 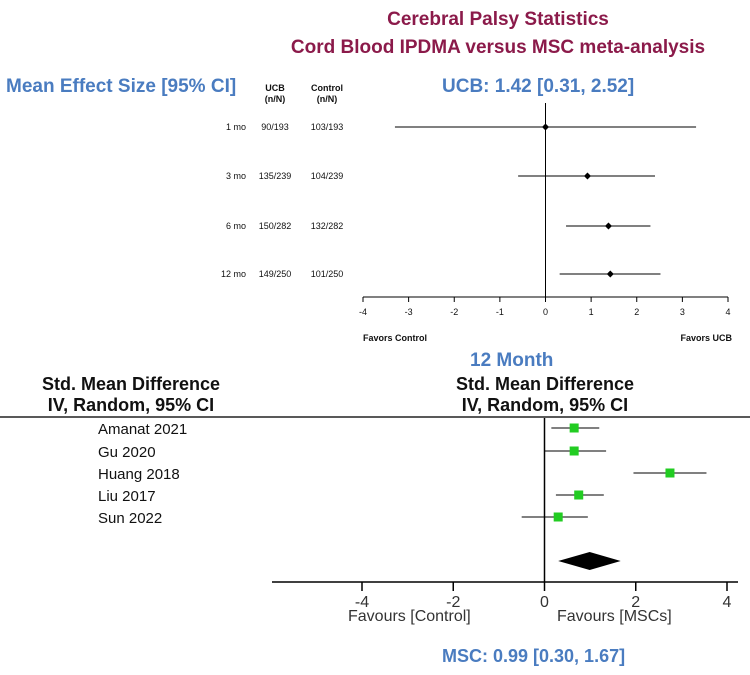 What do you see at coordinates (233, 274) in the screenshot?
I see `row-label: 12 mo` at bounding box center [233, 274].